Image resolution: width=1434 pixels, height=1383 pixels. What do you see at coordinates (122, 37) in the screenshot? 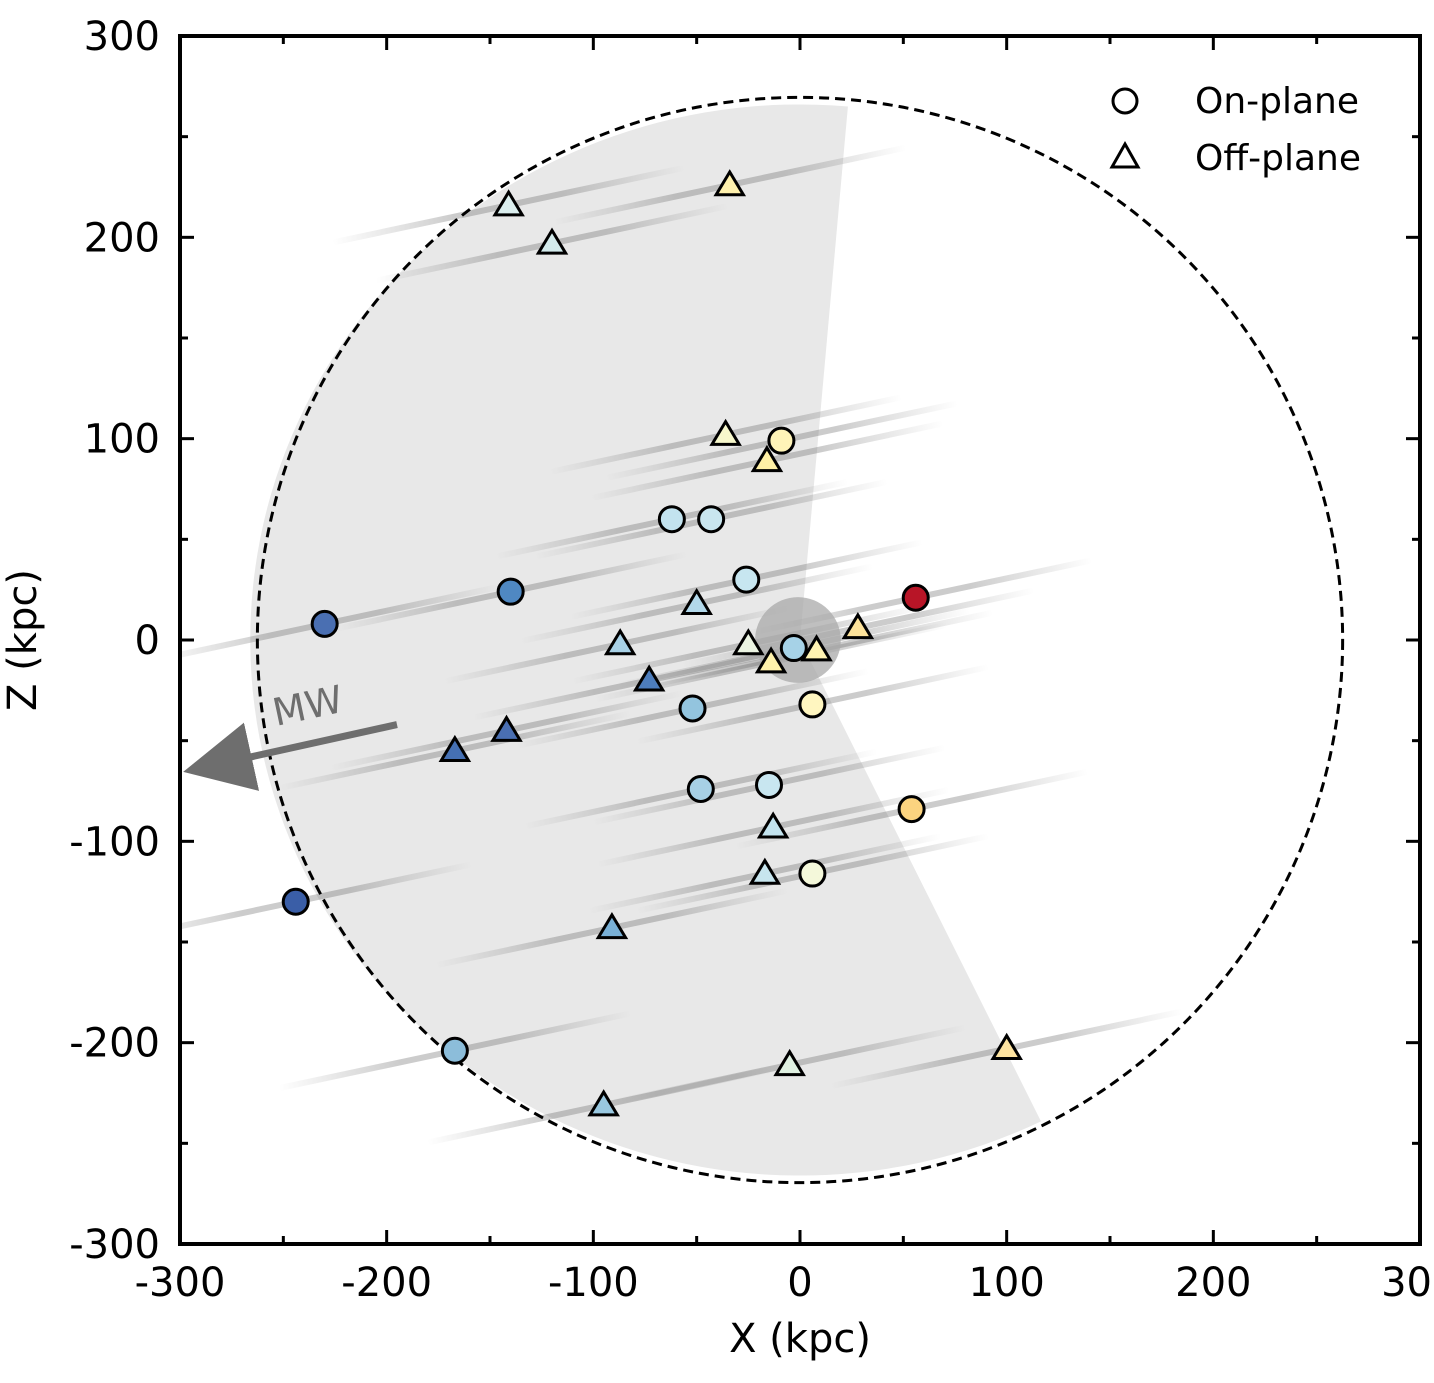
I see `y-tick-label: 300` at bounding box center [122, 37].